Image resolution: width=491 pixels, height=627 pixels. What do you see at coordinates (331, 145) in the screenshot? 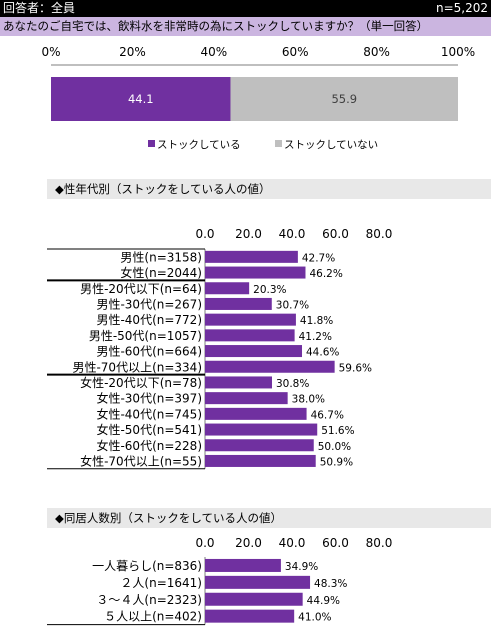
I see `legend-label: ストックしていない` at bounding box center [331, 145].